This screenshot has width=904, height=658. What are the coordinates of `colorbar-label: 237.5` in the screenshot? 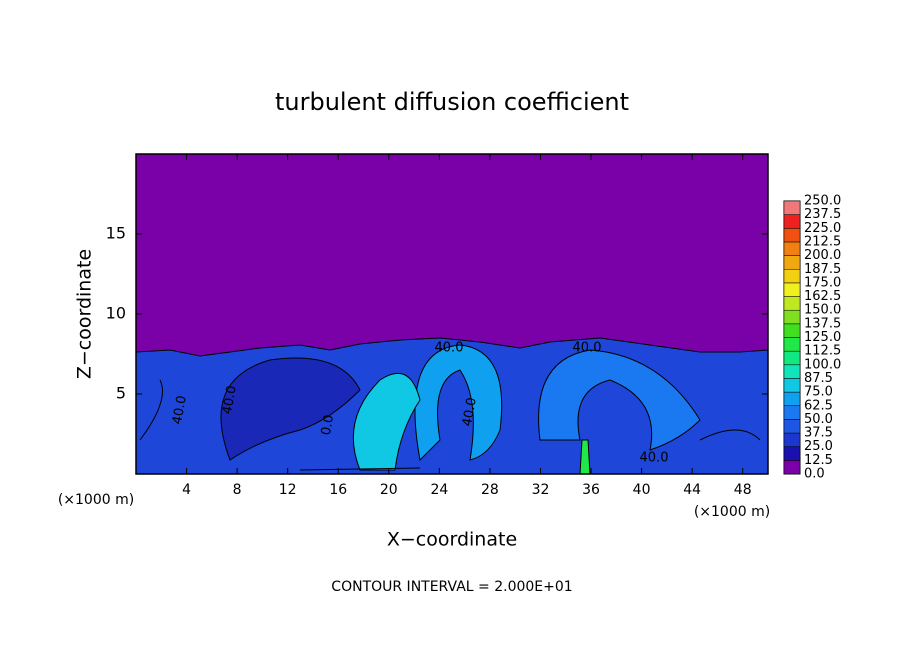 It's located at (822, 214).